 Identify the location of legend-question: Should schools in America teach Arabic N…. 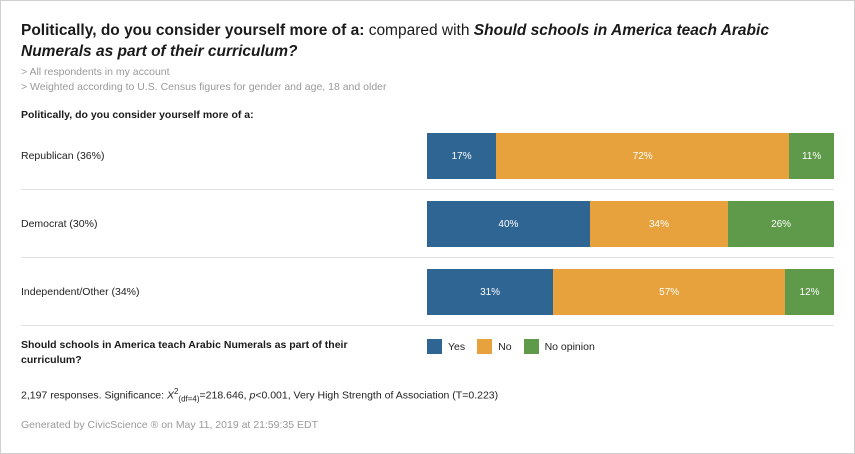
(184, 352).